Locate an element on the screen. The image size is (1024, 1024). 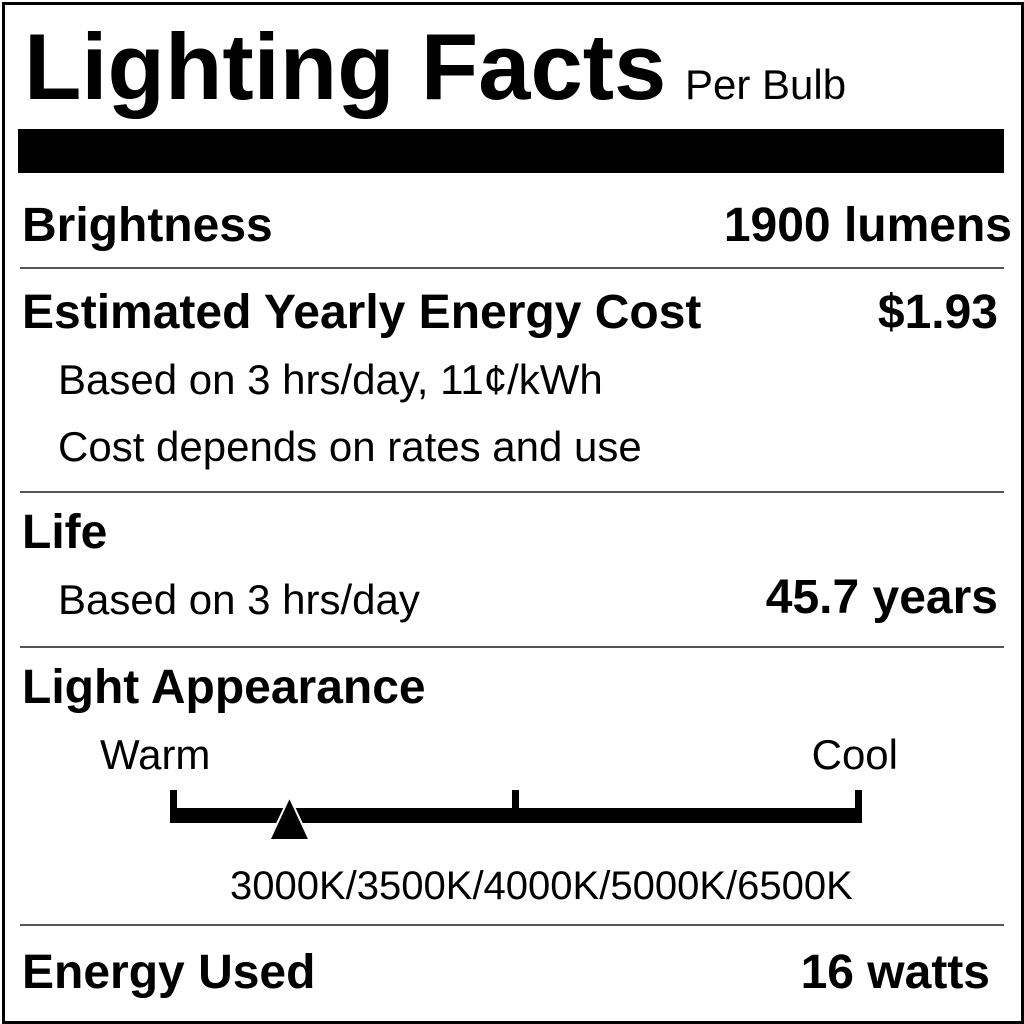
scale-tick-left is located at coordinates (173, 806).